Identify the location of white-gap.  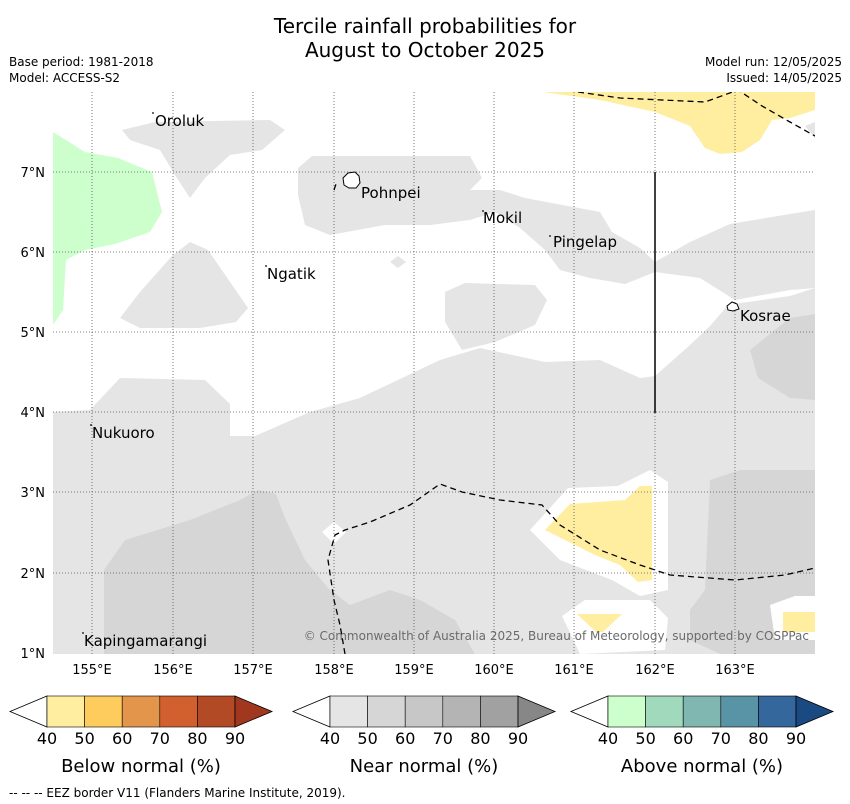
(615, 627).